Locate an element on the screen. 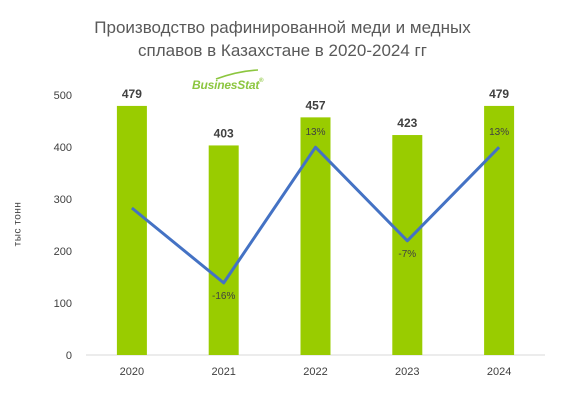 This screenshot has height=408, width=565. y-tick-label: 200 is located at coordinates (63, 252).